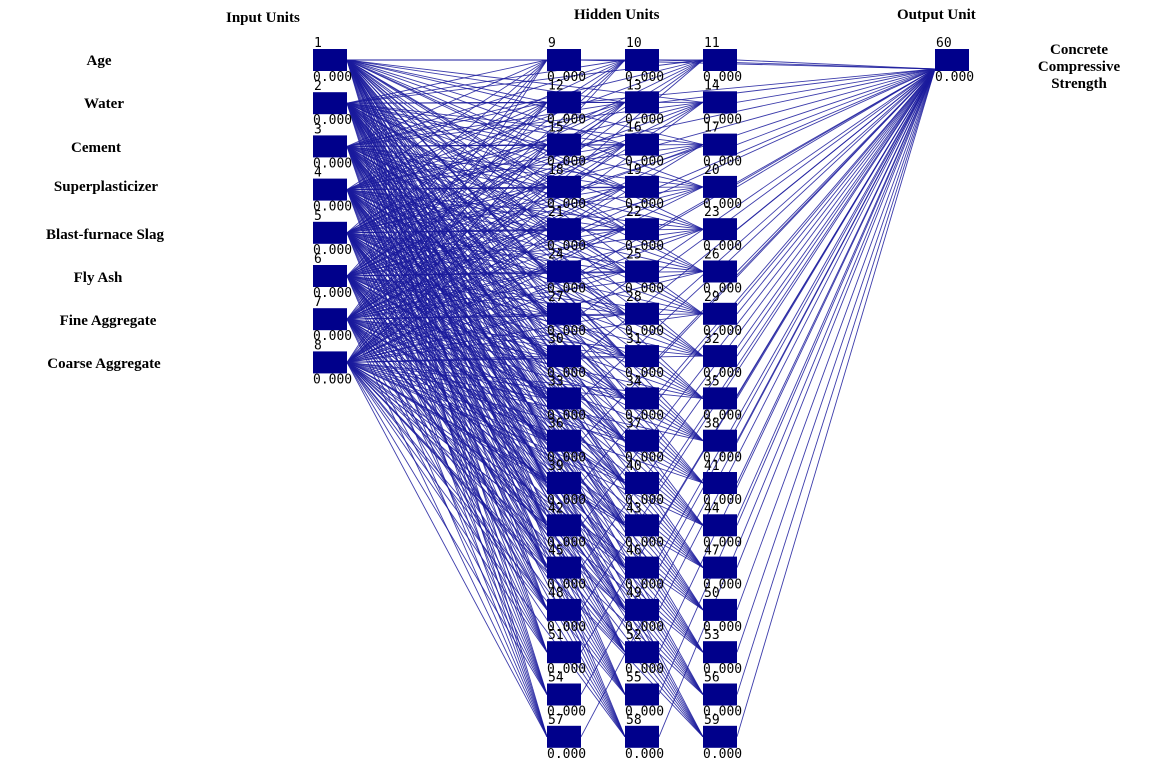 The width and height of the screenshot is (1151, 766). I want to click on unit-35: 35 0.000, so click(722, 398).